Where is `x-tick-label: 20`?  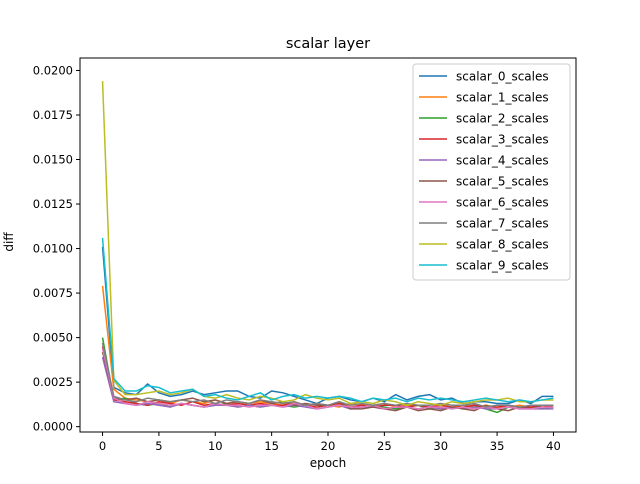
x-tick-label: 20 is located at coordinates (328, 446).